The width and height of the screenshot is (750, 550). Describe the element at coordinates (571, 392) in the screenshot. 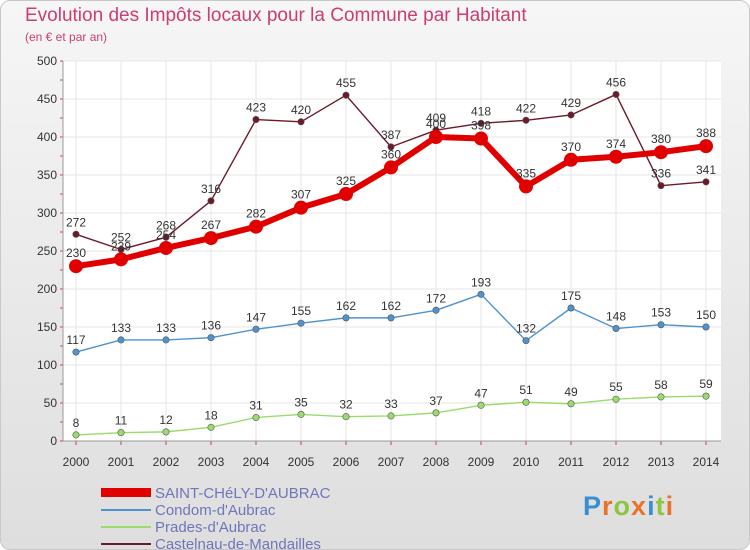

I see `data-label: 49` at that location.